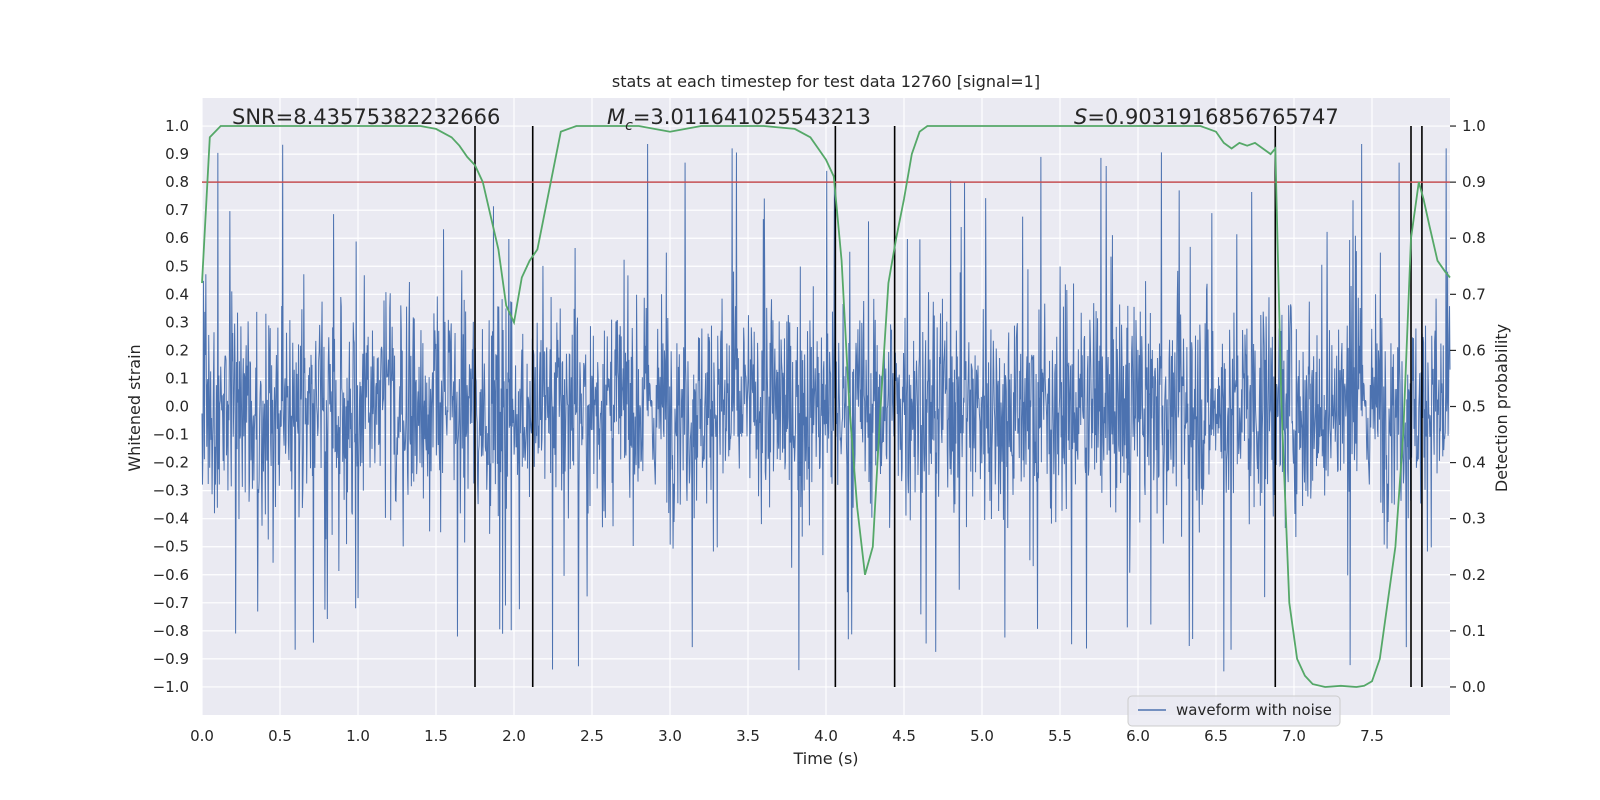  Describe the element at coordinates (366, 117) in the screenshot. I see `snr-annotation: SNR=8.43575382232666` at that location.